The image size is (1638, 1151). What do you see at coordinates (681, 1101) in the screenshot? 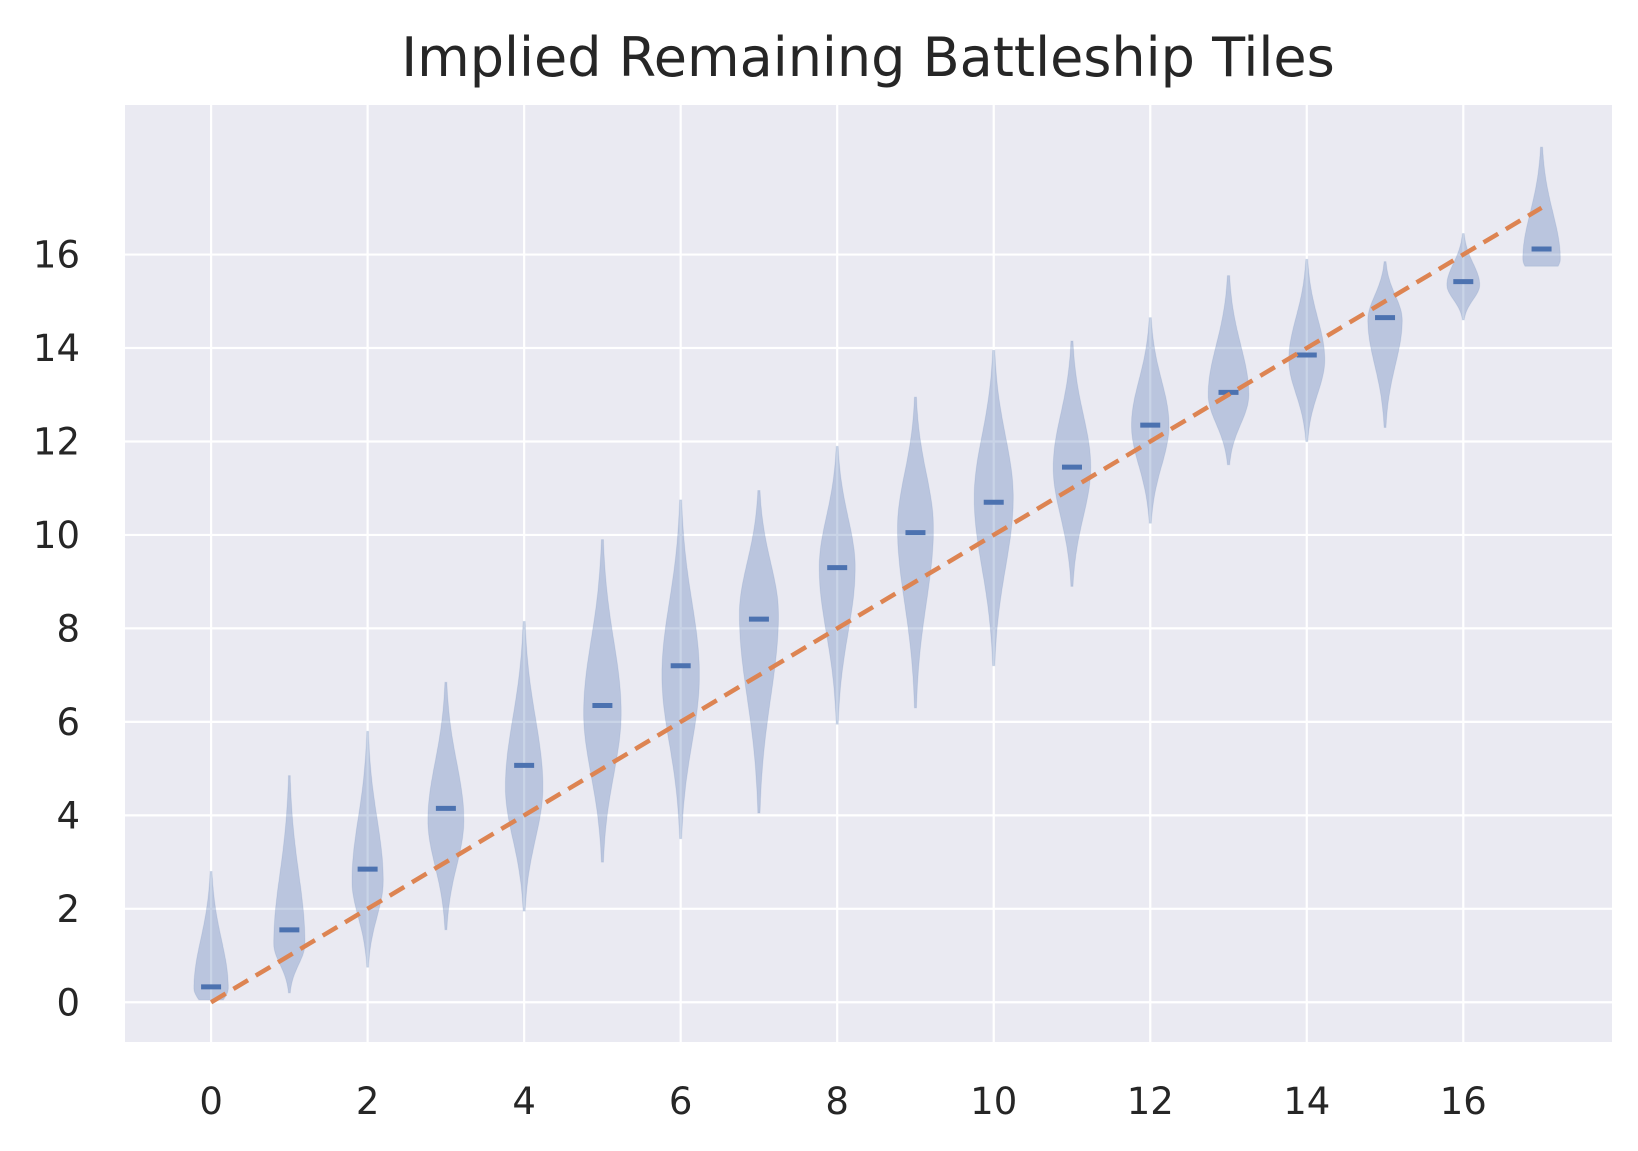
I see `x-tick-label: 6` at bounding box center [681, 1101].